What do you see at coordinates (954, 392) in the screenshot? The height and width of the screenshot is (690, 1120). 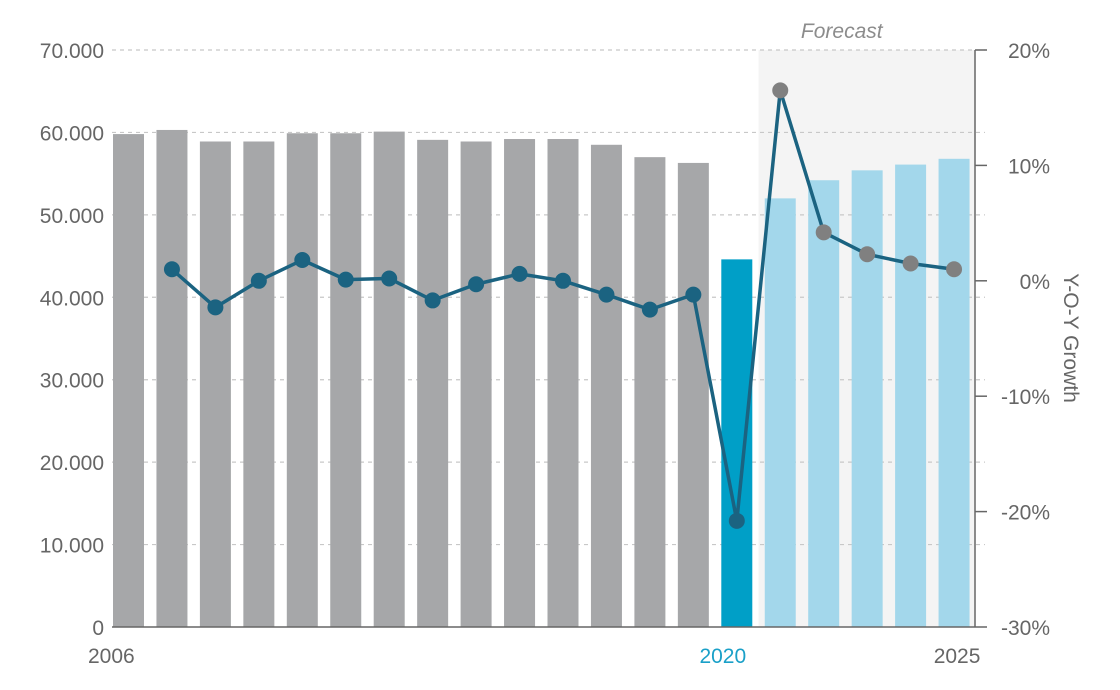 I see `bar-2025` at bounding box center [954, 392].